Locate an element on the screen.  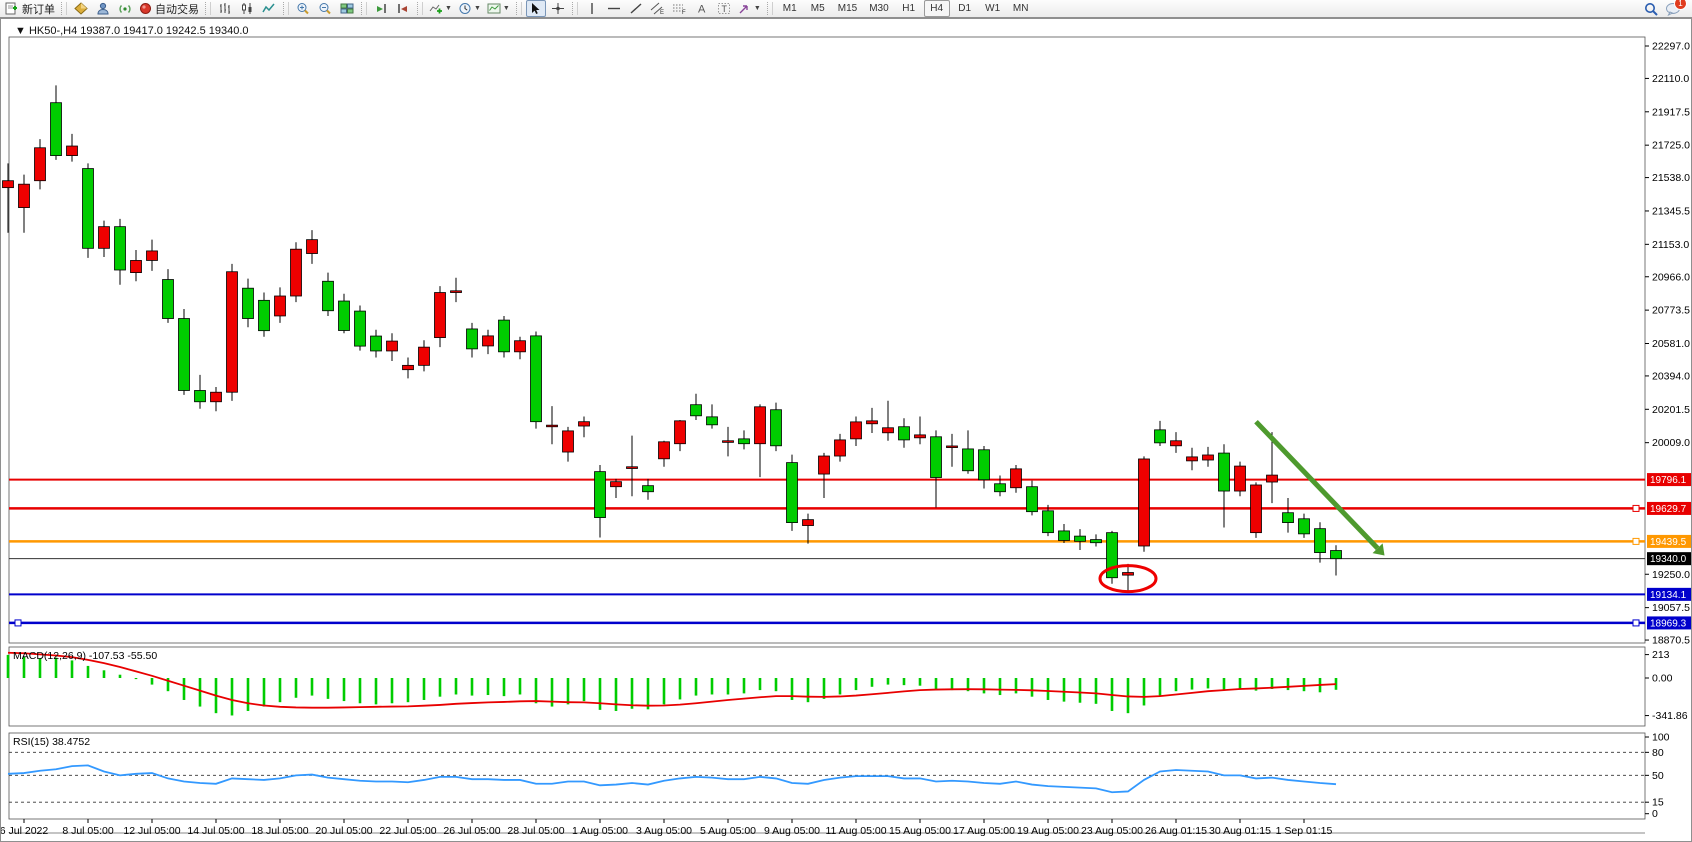
diamond-icon is located at coordinates (81, 8).